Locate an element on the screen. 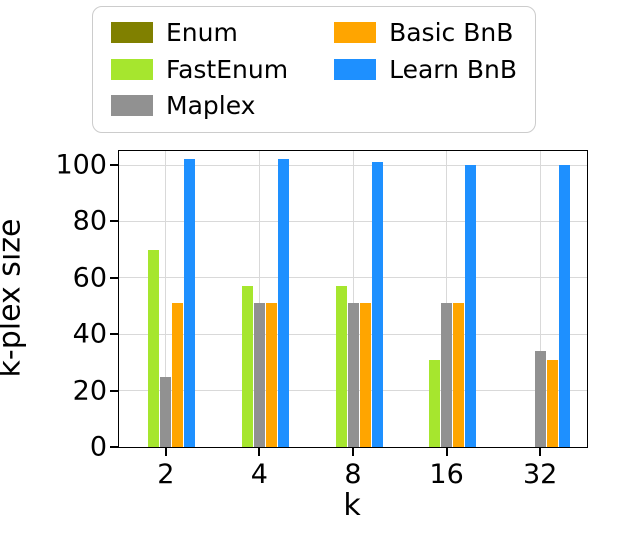 The image size is (623, 536). y-tick-label-40: 40 is located at coordinates (89, 334).